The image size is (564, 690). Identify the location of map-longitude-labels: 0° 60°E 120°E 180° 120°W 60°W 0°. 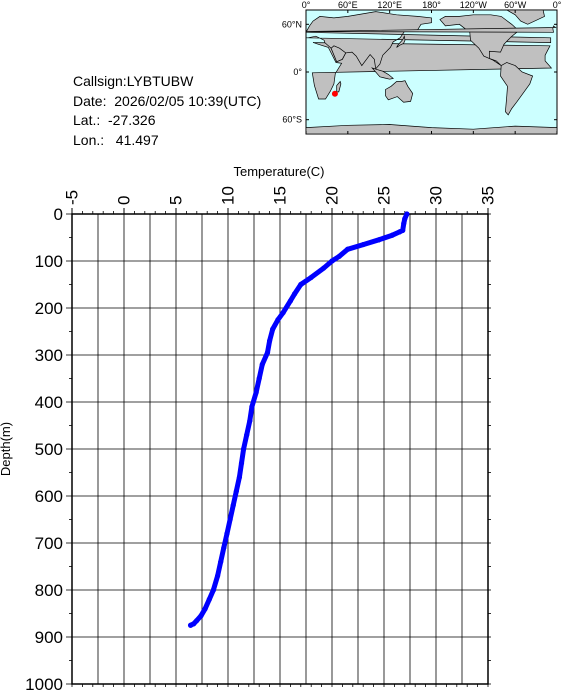
(432, 5).